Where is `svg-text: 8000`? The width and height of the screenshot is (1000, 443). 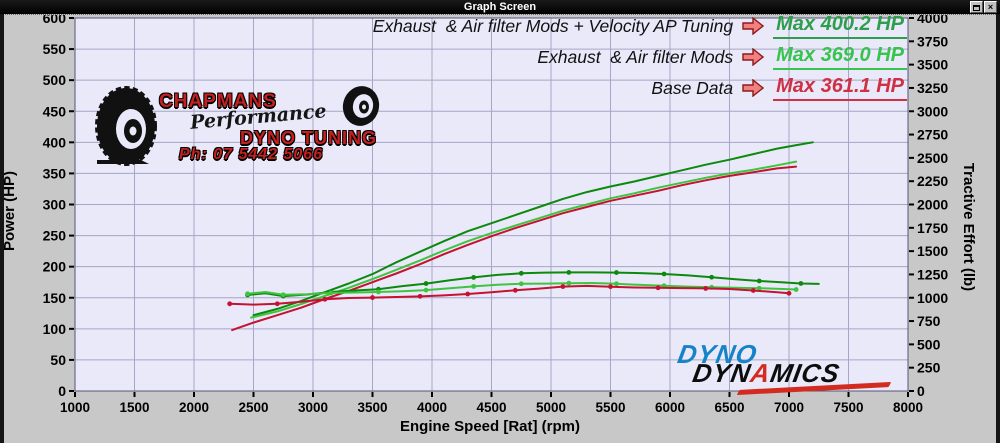 svg-text: 8000 is located at coordinates (908, 407).